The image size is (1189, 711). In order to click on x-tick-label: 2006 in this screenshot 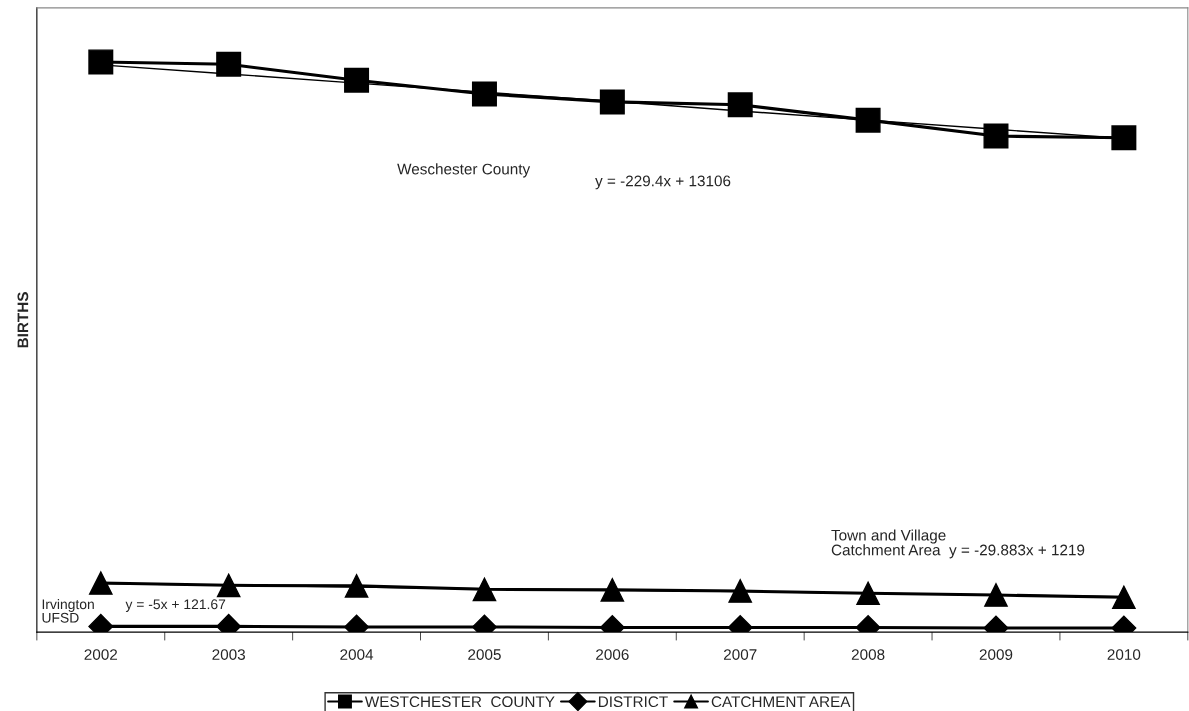, I will do `click(612, 654)`.